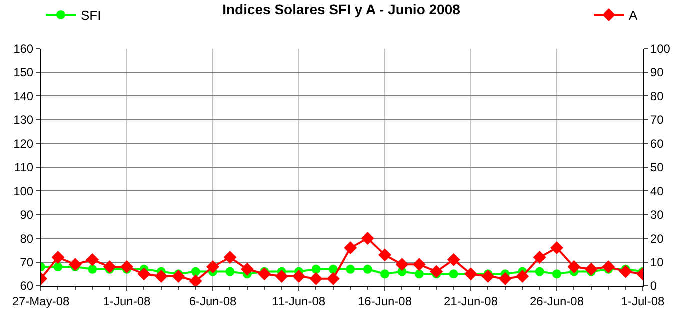 Image resolution: width=683 pixels, height=320 pixels. Describe the element at coordinates (657, 191) in the screenshot. I see `y2-tick-label: 40` at that location.